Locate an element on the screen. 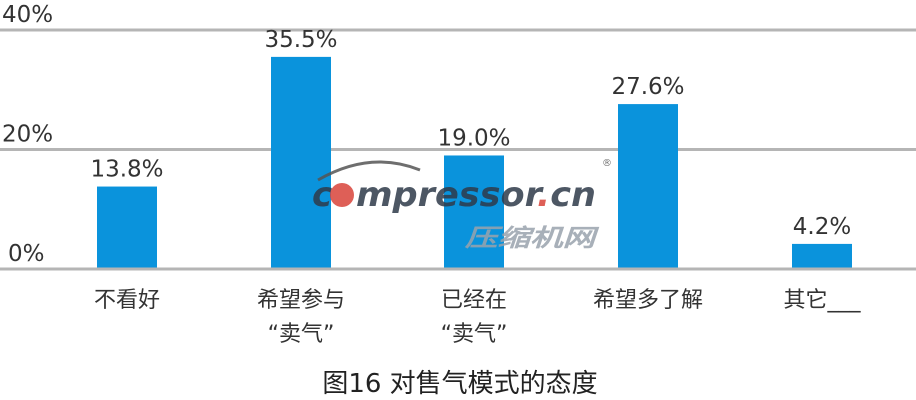 This screenshot has width=916, height=400. watermark-subtext: 压缩机网 is located at coordinates (532, 238).